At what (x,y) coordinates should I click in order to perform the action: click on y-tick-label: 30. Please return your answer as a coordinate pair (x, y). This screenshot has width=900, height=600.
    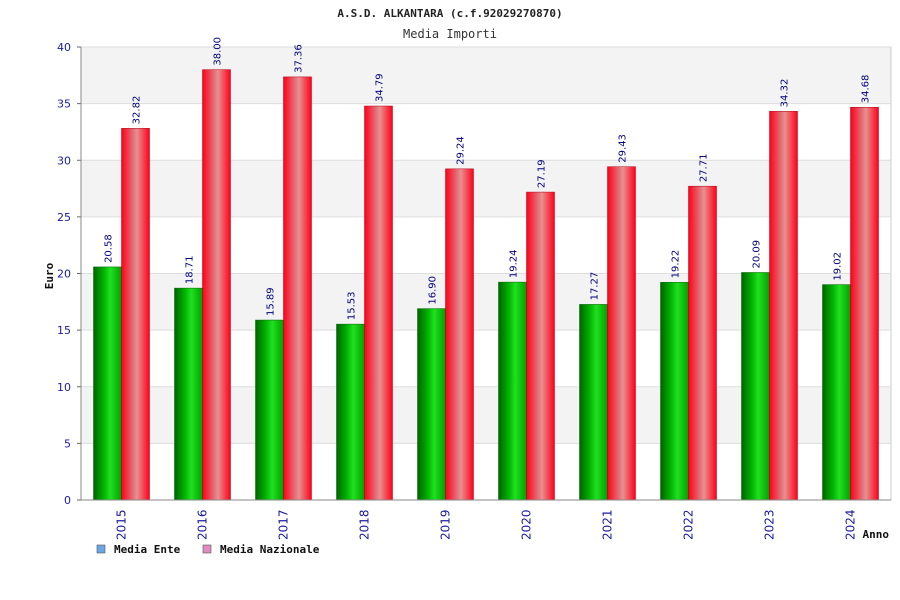
    Looking at the image, I should click on (64, 160).